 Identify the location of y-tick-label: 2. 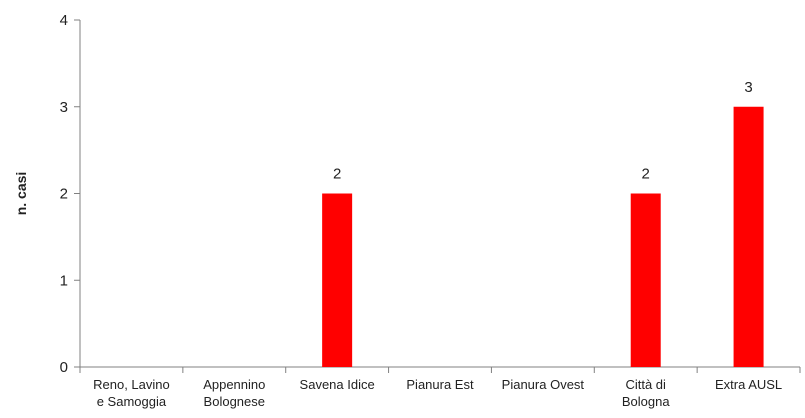
(64, 194).